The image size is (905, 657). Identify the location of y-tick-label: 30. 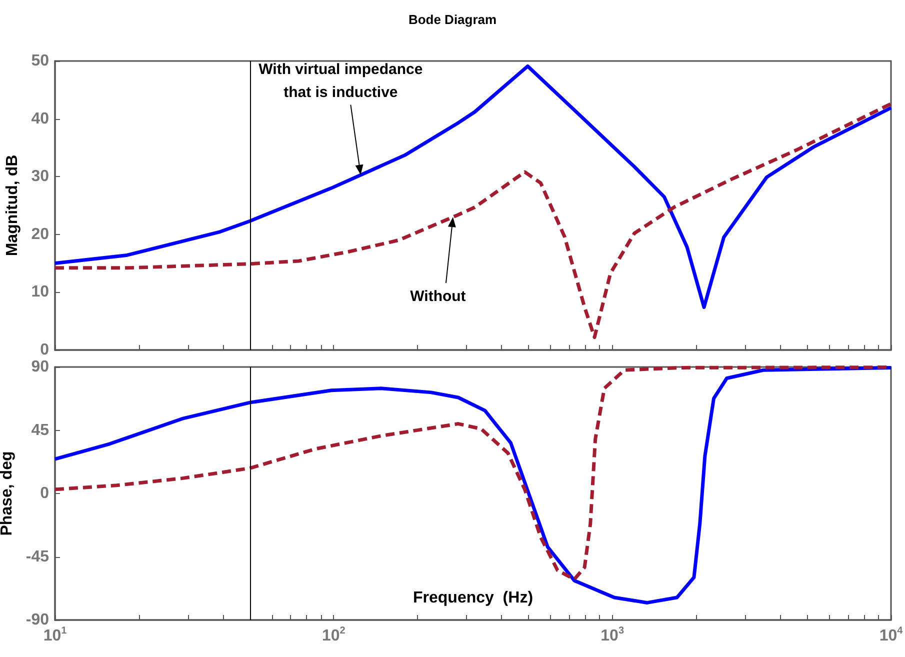
(40, 177).